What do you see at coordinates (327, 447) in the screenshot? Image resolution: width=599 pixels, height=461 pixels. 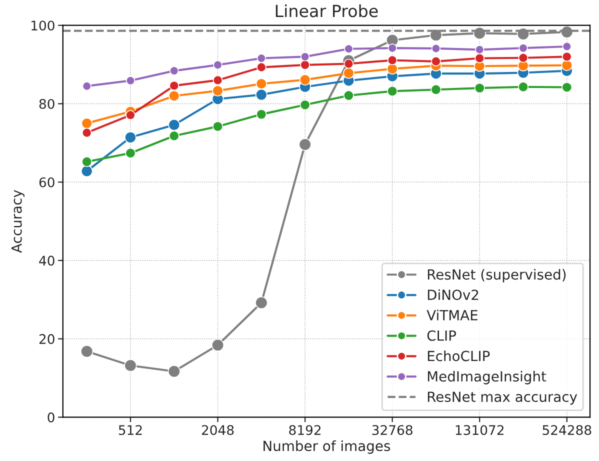 I see `x-axis-title: Number of images` at bounding box center [327, 447].